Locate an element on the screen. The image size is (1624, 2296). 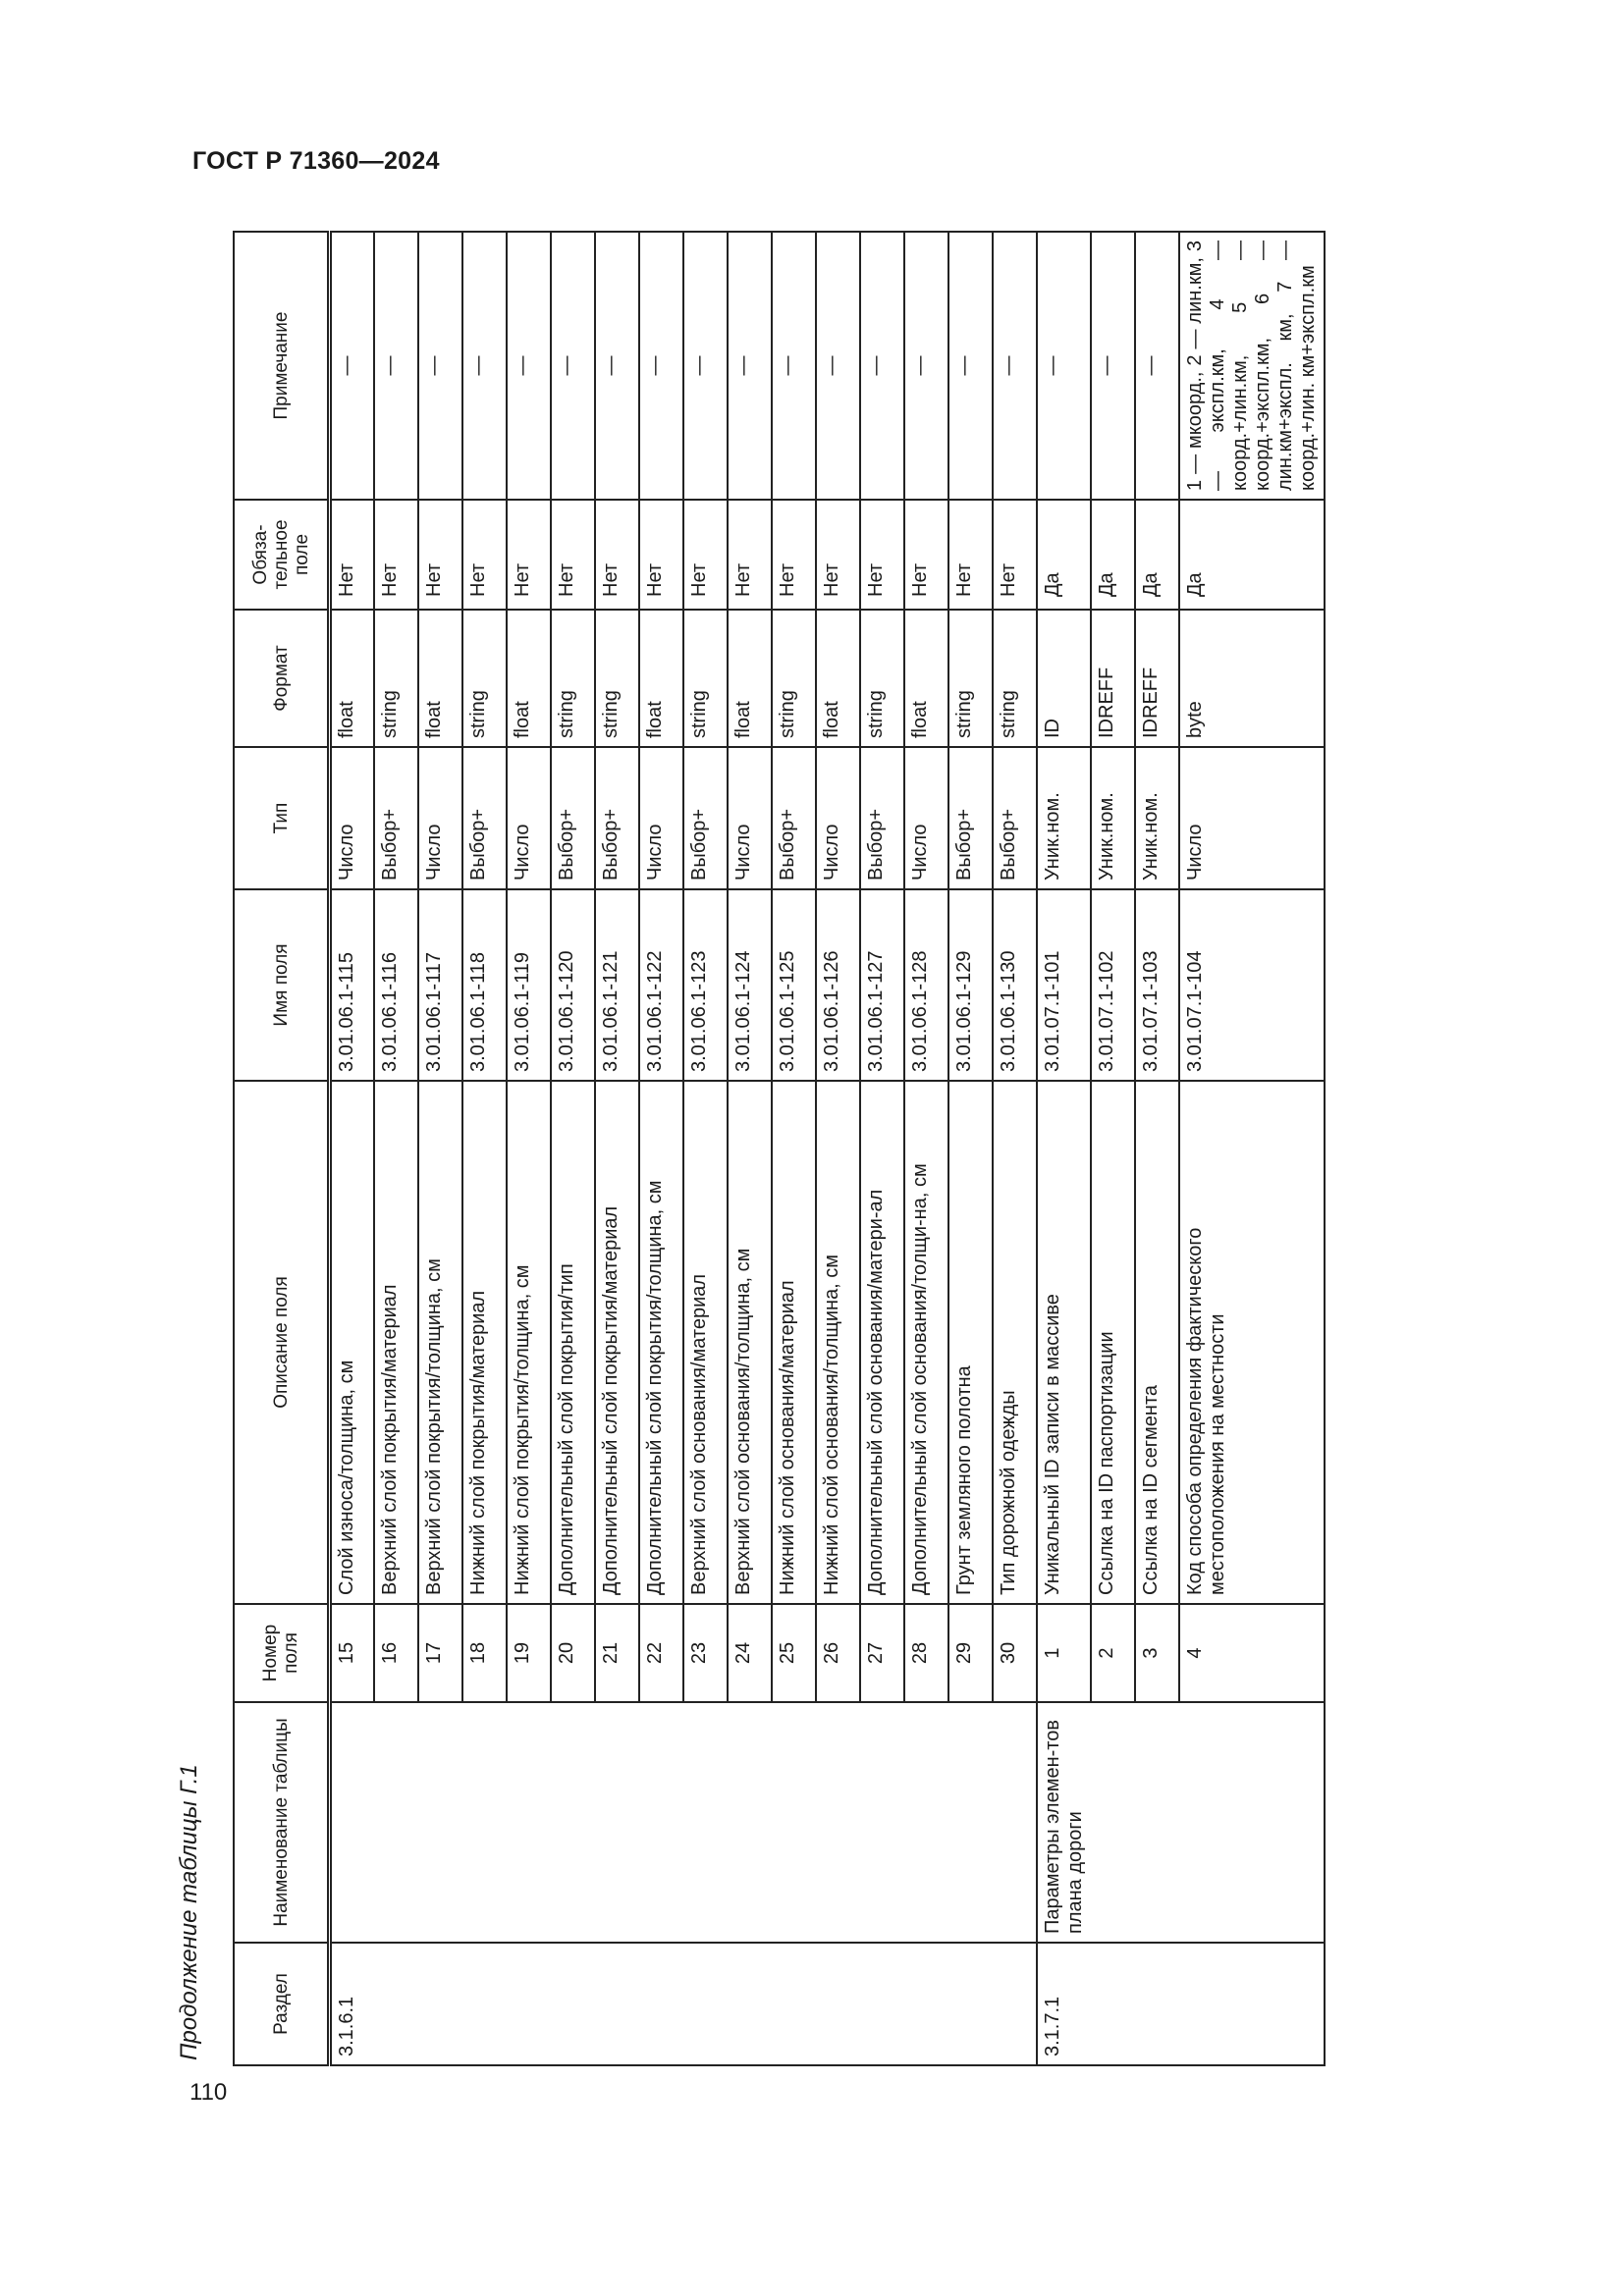
field-format: ID is located at coordinates (1063, 678).